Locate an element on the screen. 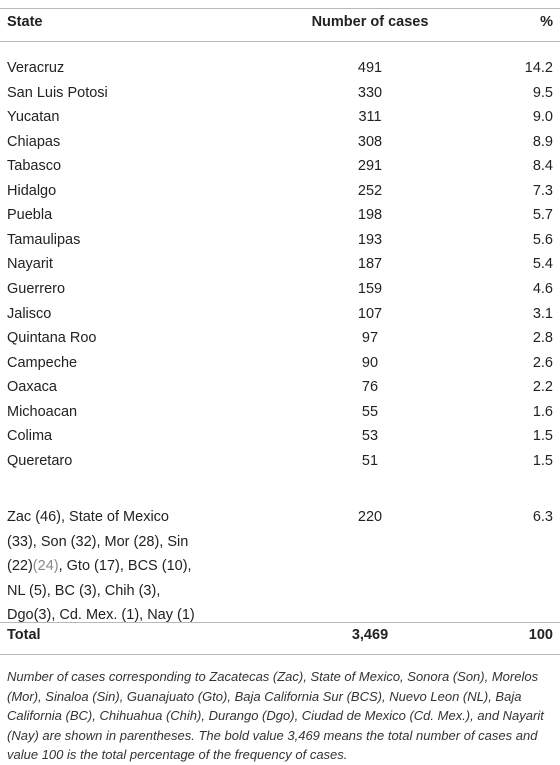  cell-pct: 4.6 is located at coordinates (542, 288).